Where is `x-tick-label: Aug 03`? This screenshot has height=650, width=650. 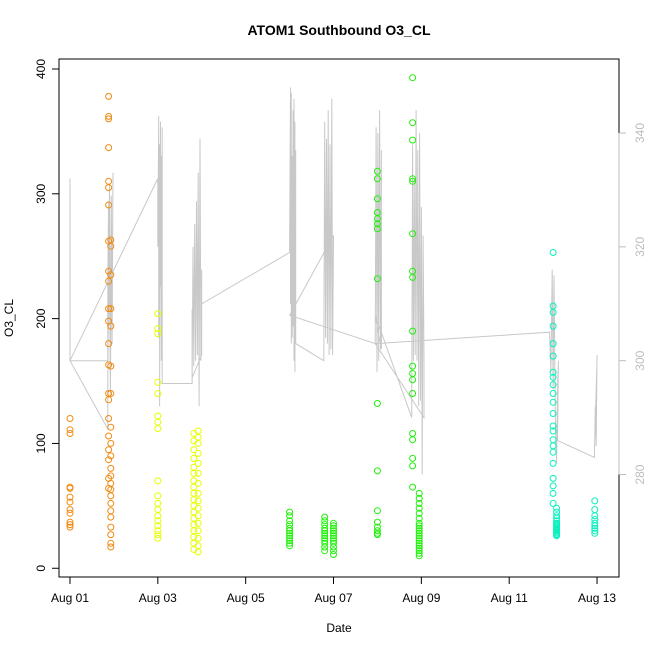 x-tick-label: Aug 03 is located at coordinates (158, 598).